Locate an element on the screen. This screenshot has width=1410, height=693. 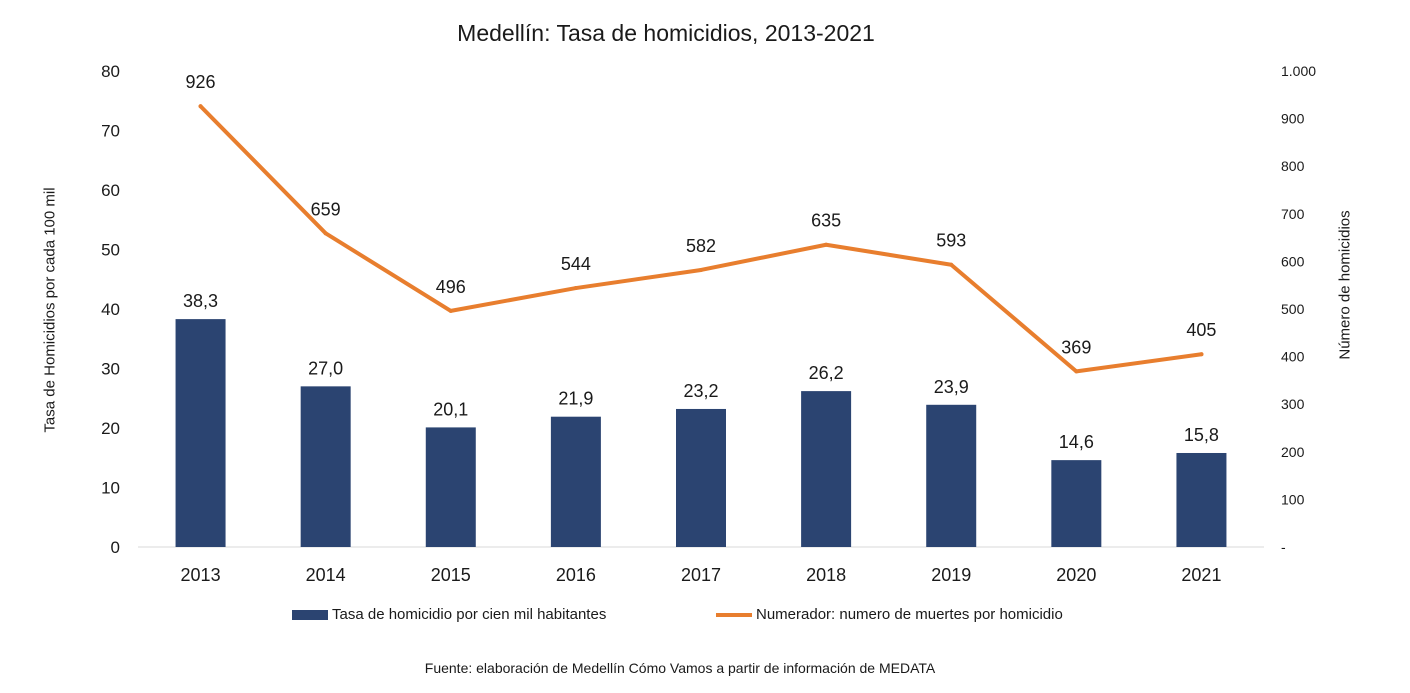
y-tick-label: 60 is located at coordinates (110, 190).